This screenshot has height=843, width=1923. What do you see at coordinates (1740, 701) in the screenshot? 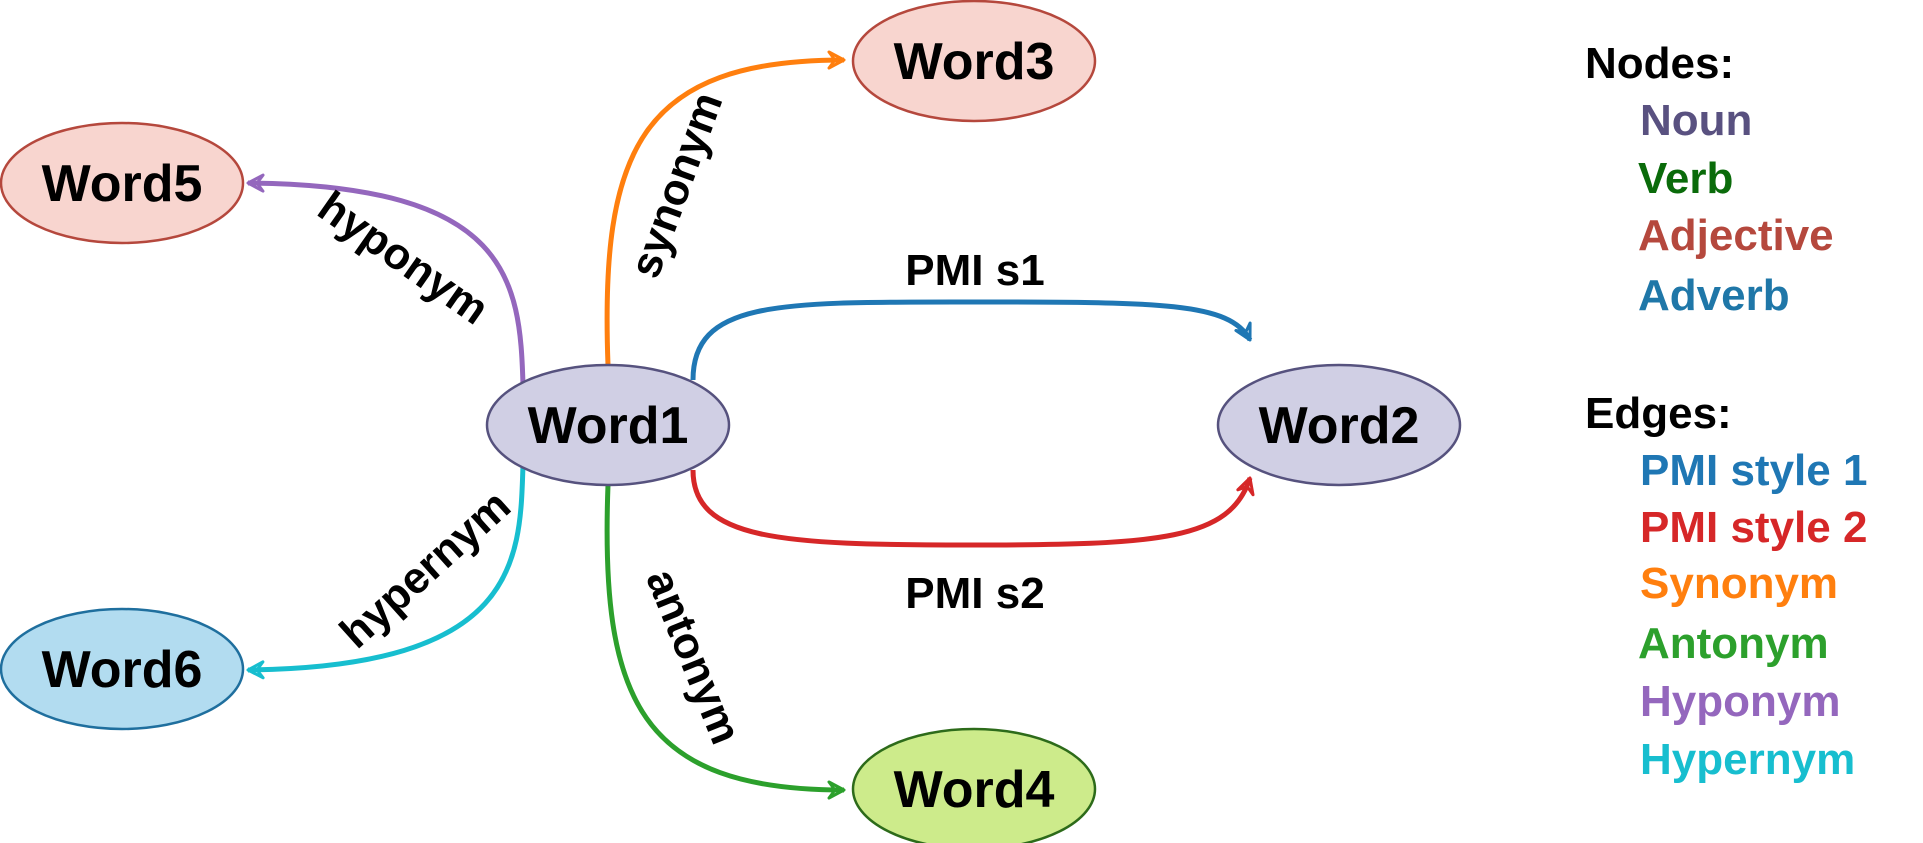
I see `legend-edge-hyponym: Hyponym` at bounding box center [1740, 701].